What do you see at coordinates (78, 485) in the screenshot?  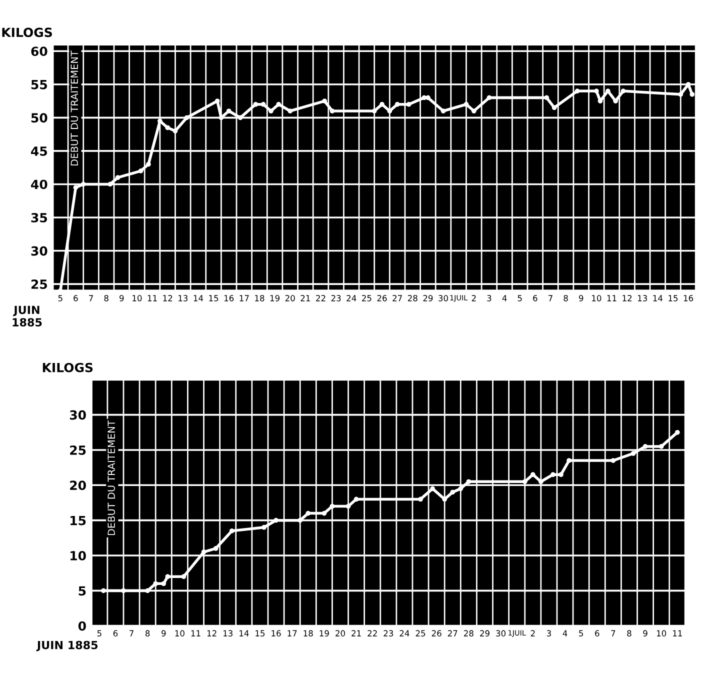 I see `y-tick-label: 20` at bounding box center [78, 485].